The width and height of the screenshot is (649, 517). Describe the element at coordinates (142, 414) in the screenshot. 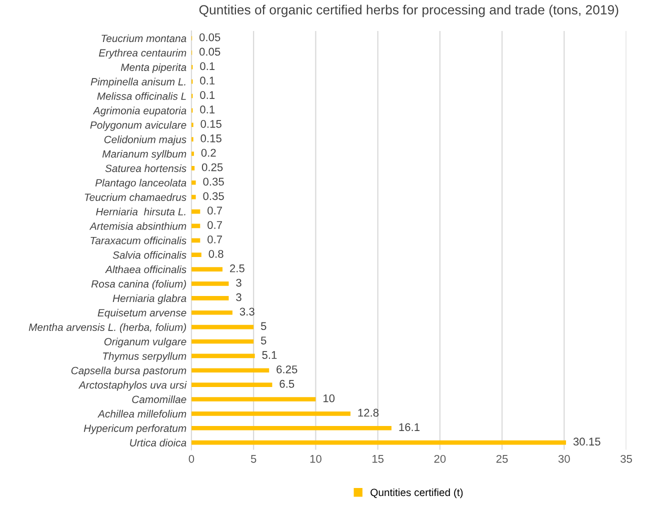

I see `y-tick-label: Achillea millefolium` at that location.